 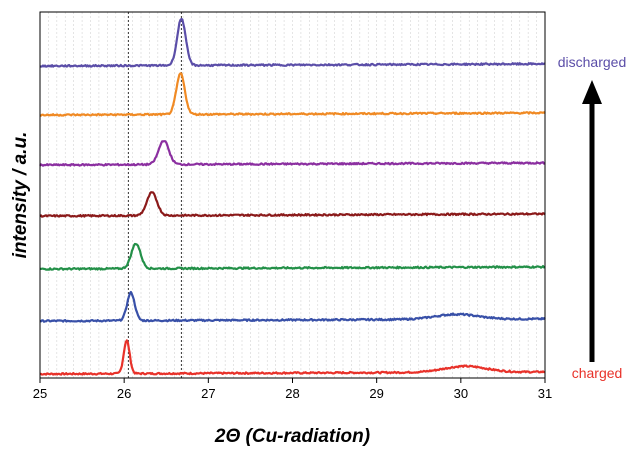 What do you see at coordinates (545, 393) in the screenshot?
I see `x-tick-label: 31` at bounding box center [545, 393].